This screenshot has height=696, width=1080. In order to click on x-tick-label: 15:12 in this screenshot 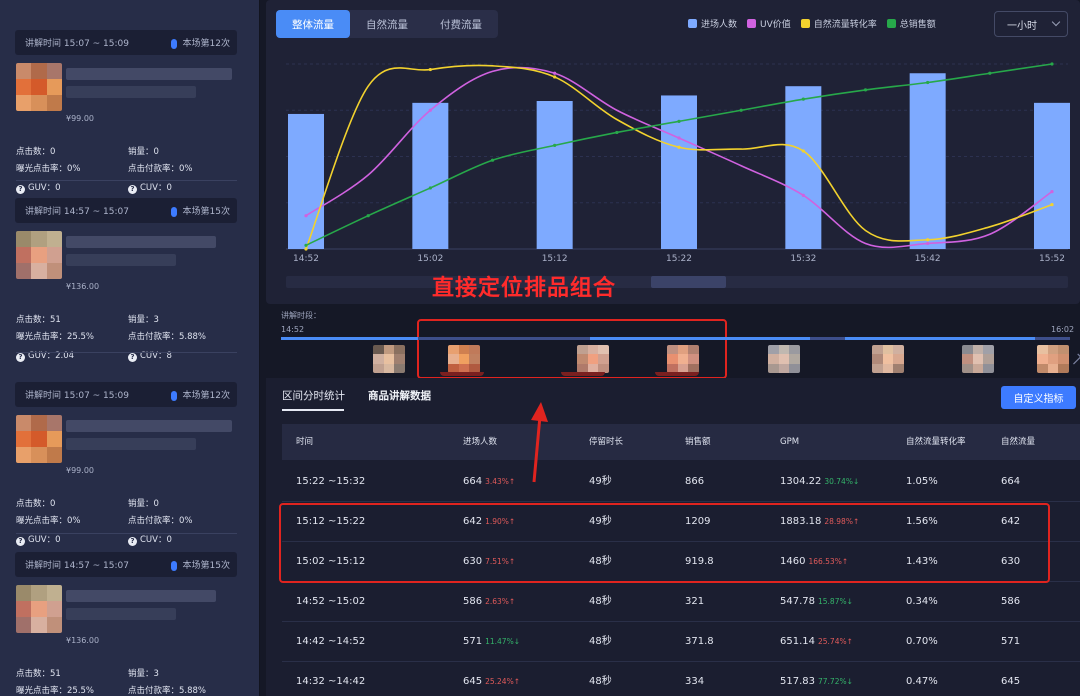, I will do `click(555, 259)`.